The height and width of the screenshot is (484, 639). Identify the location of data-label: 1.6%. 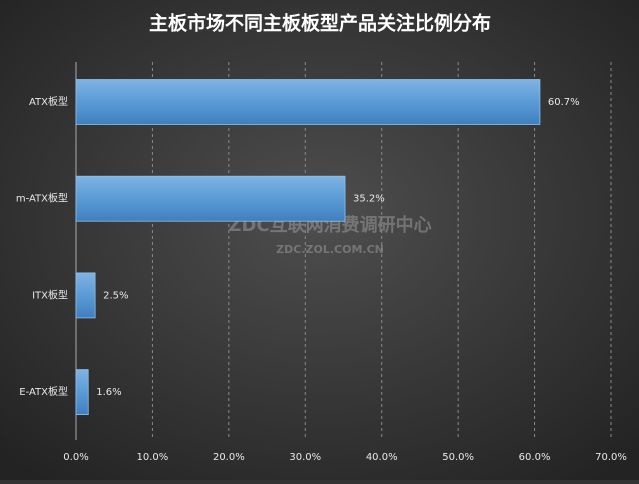
(108, 392).